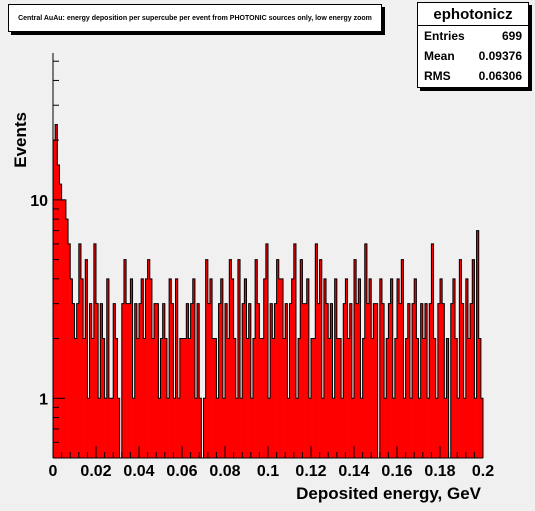 The image size is (535, 511). I want to click on stats-row-entries: Entries 699, so click(473, 36).